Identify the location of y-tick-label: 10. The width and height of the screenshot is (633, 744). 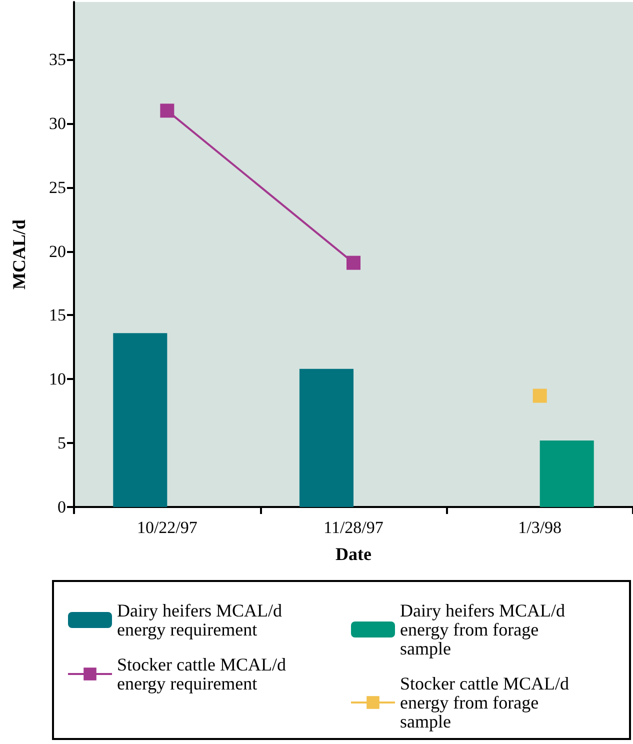
(57, 379).